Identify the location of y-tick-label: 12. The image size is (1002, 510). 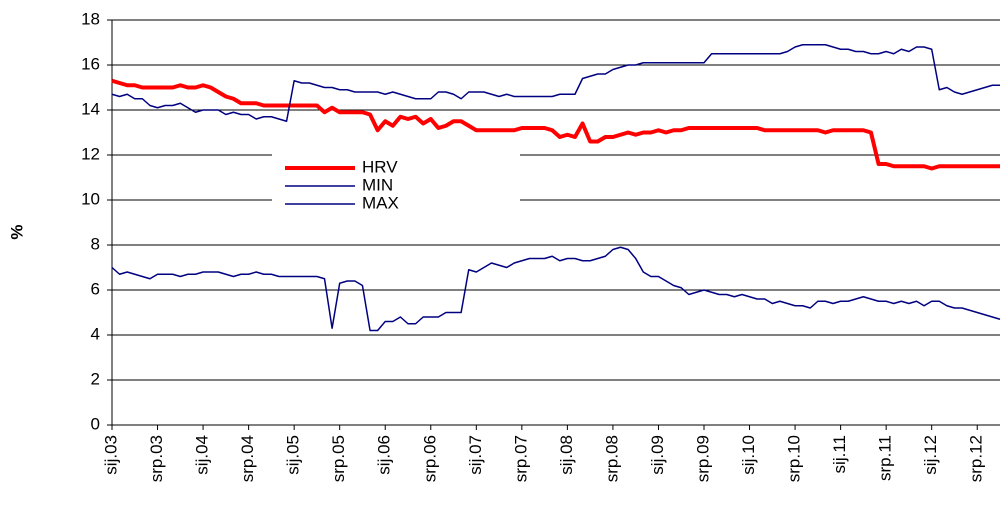
(90, 153).